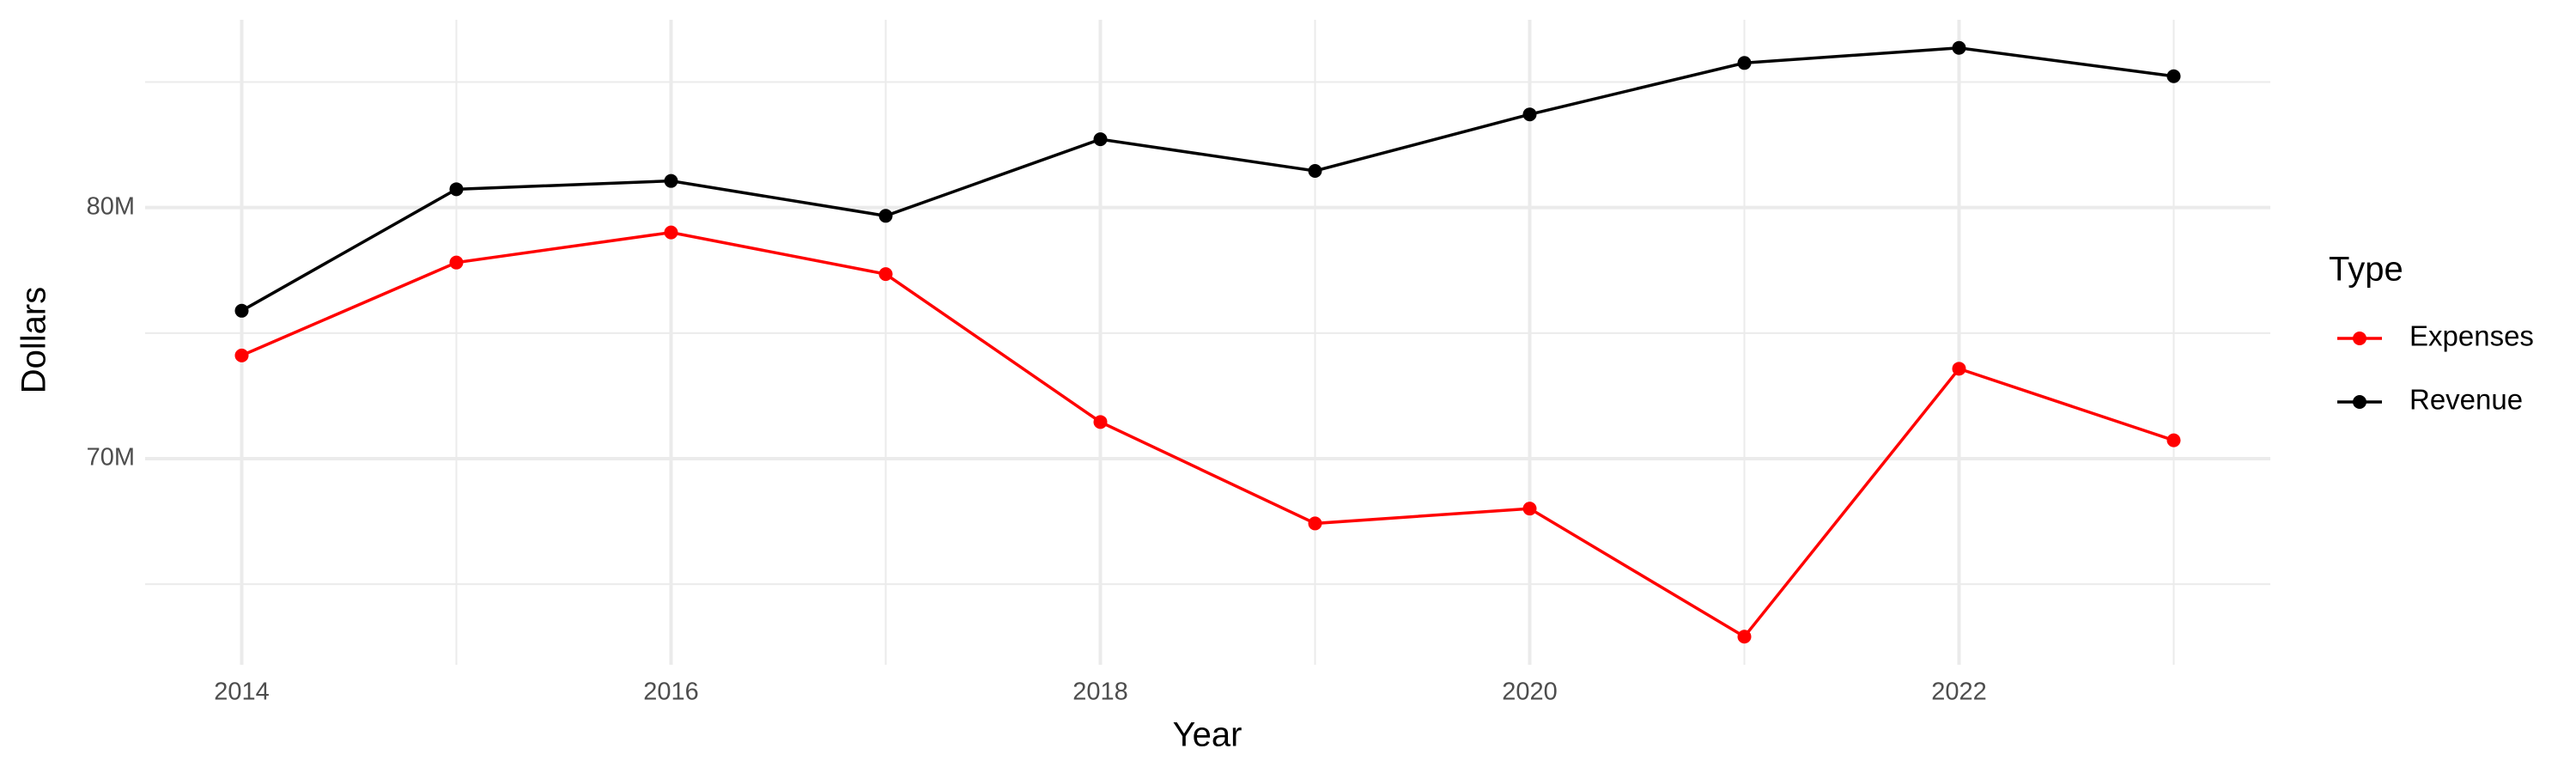  What do you see at coordinates (242, 692) in the screenshot?
I see `x-tick-label: 2014` at bounding box center [242, 692].